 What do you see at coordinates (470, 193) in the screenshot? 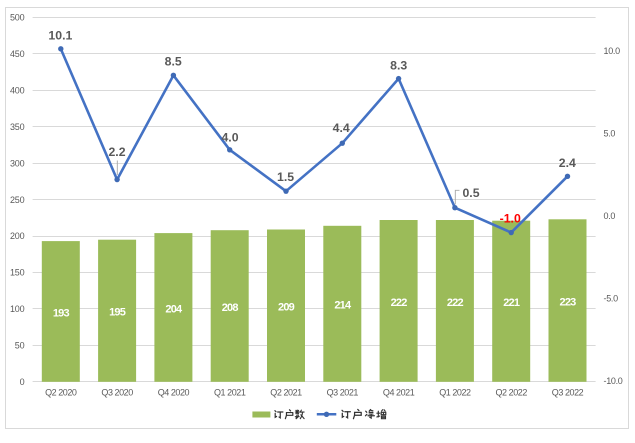
I see `svg-text: 0.5` at bounding box center [470, 193].